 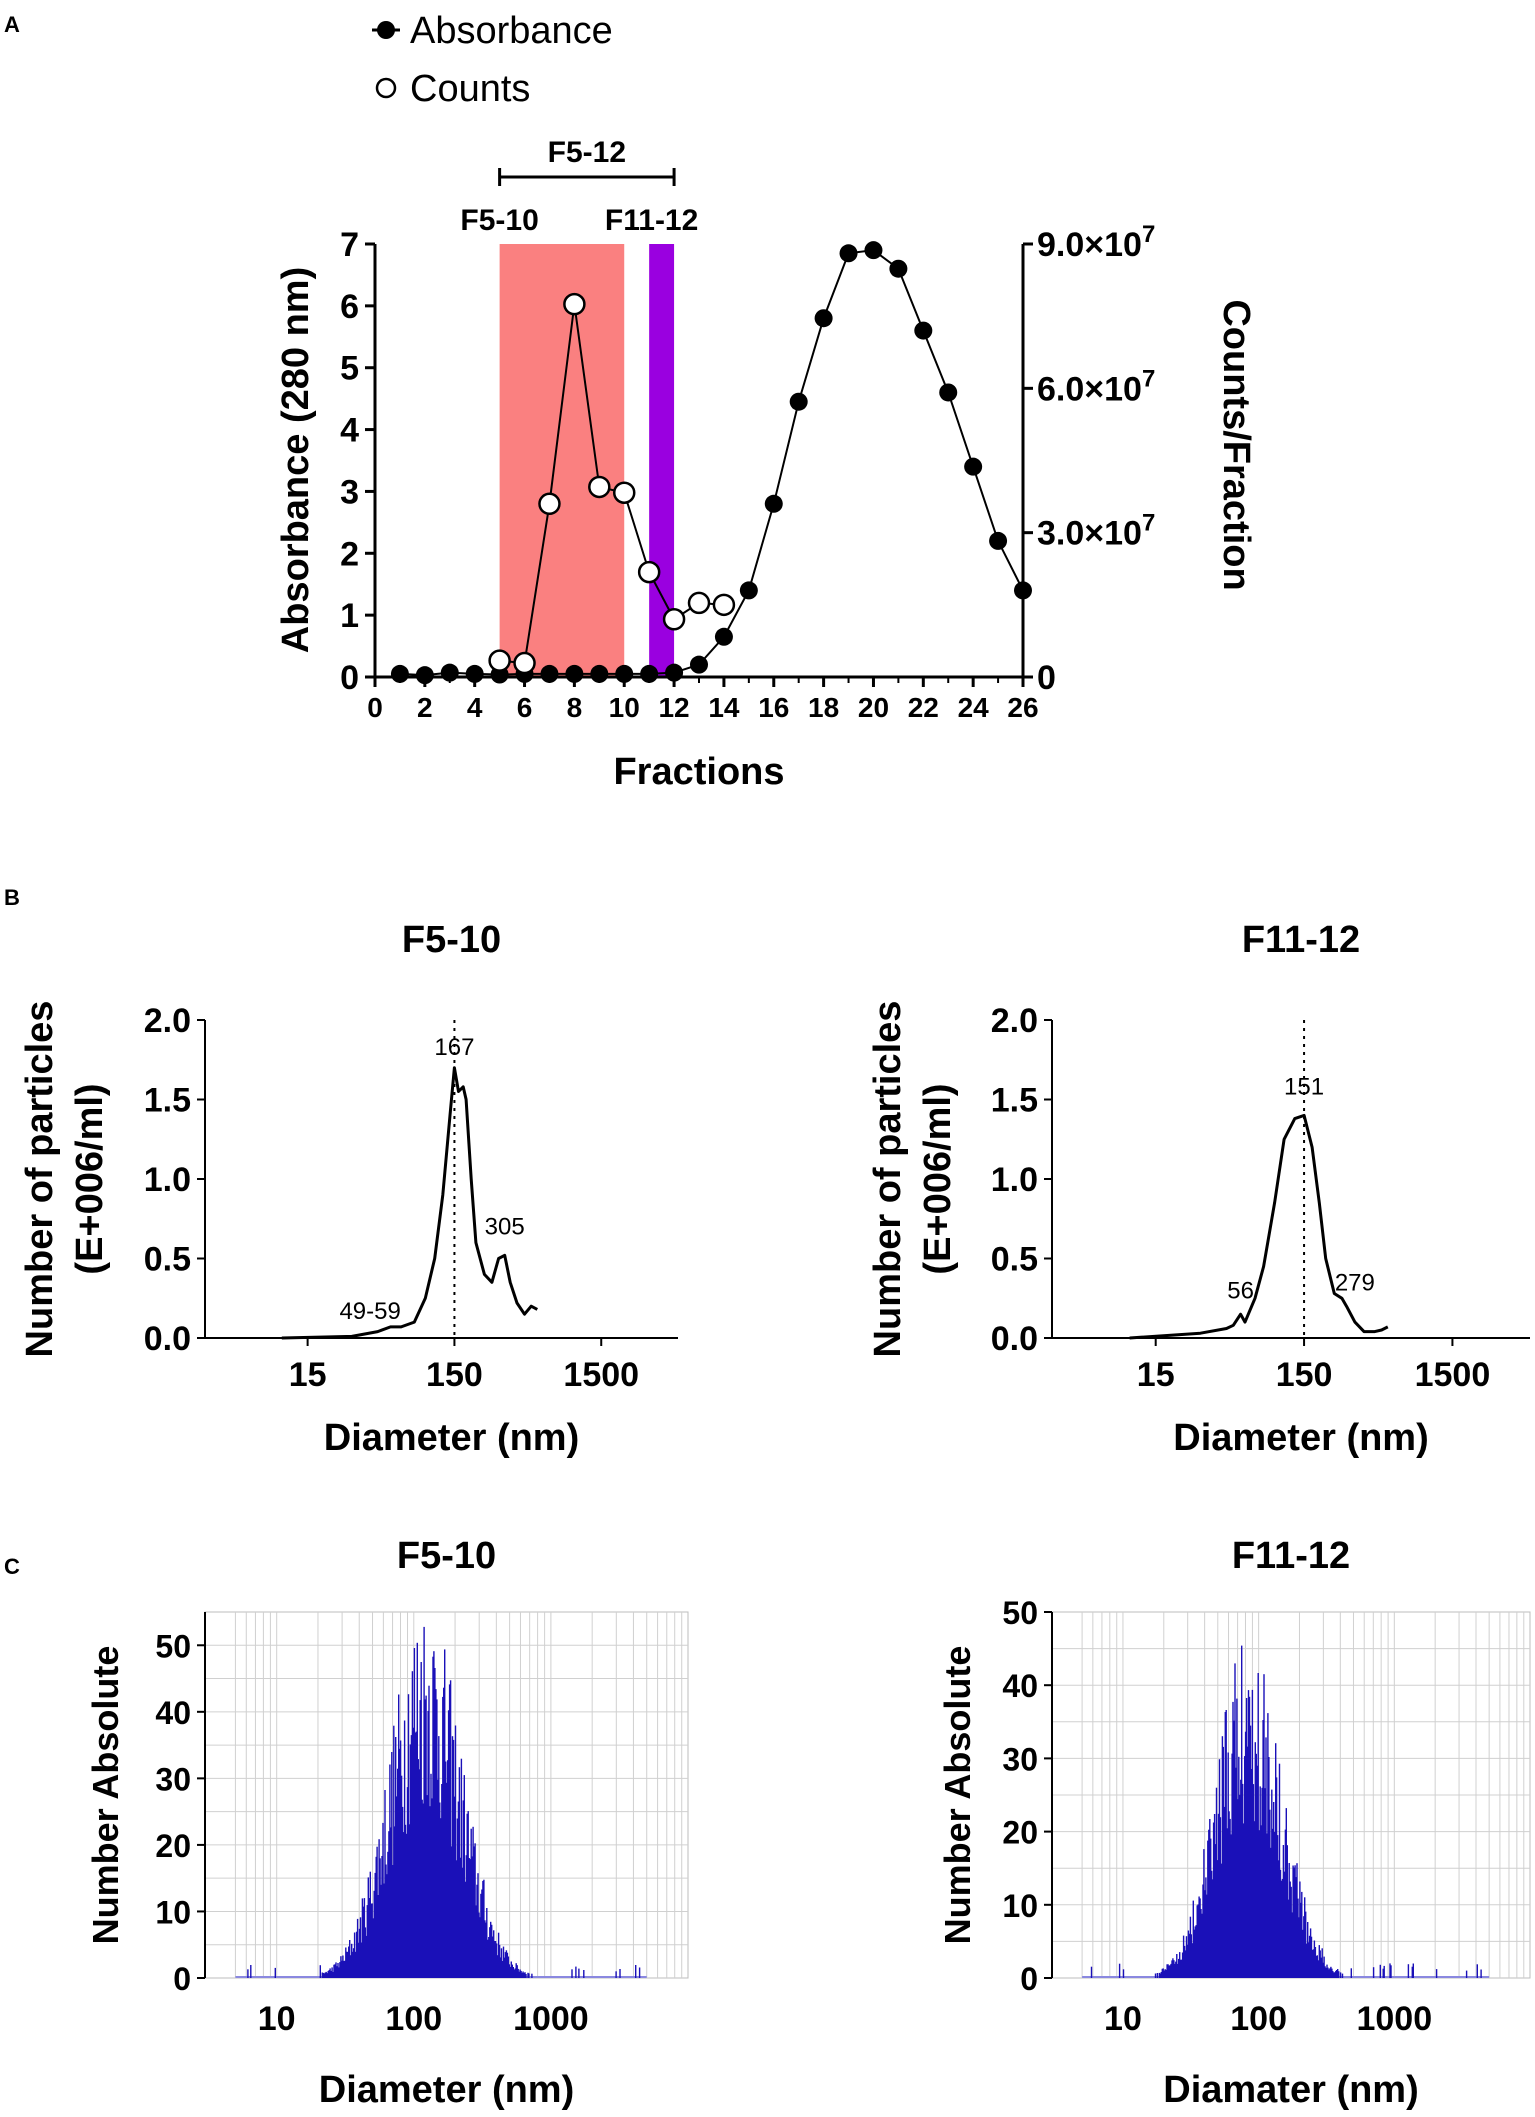 What do you see at coordinates (173, 1713) in the screenshot?
I see `y-tick-label: 40` at bounding box center [173, 1713].